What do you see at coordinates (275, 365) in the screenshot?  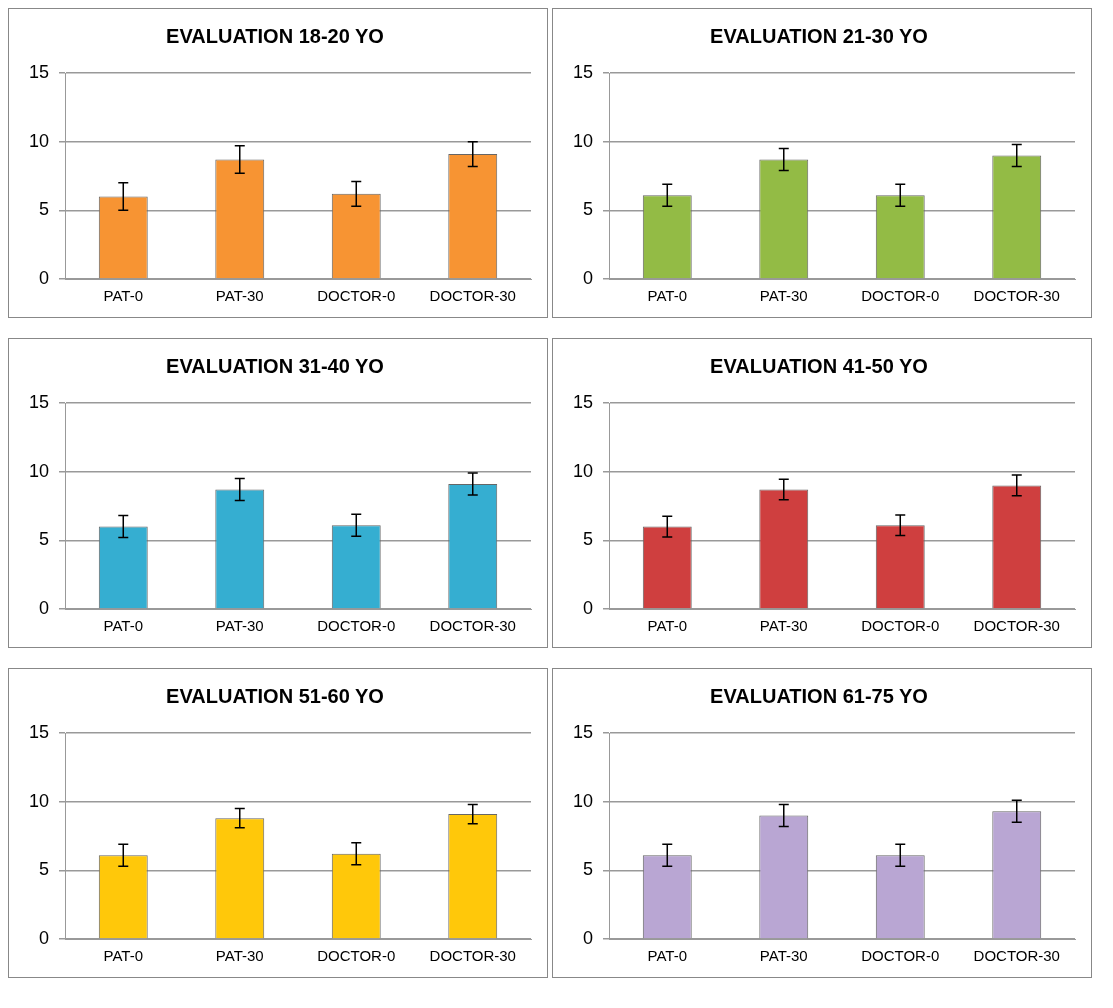 I see `chart-title: EVALUATION 31-40 YO` at bounding box center [275, 365].